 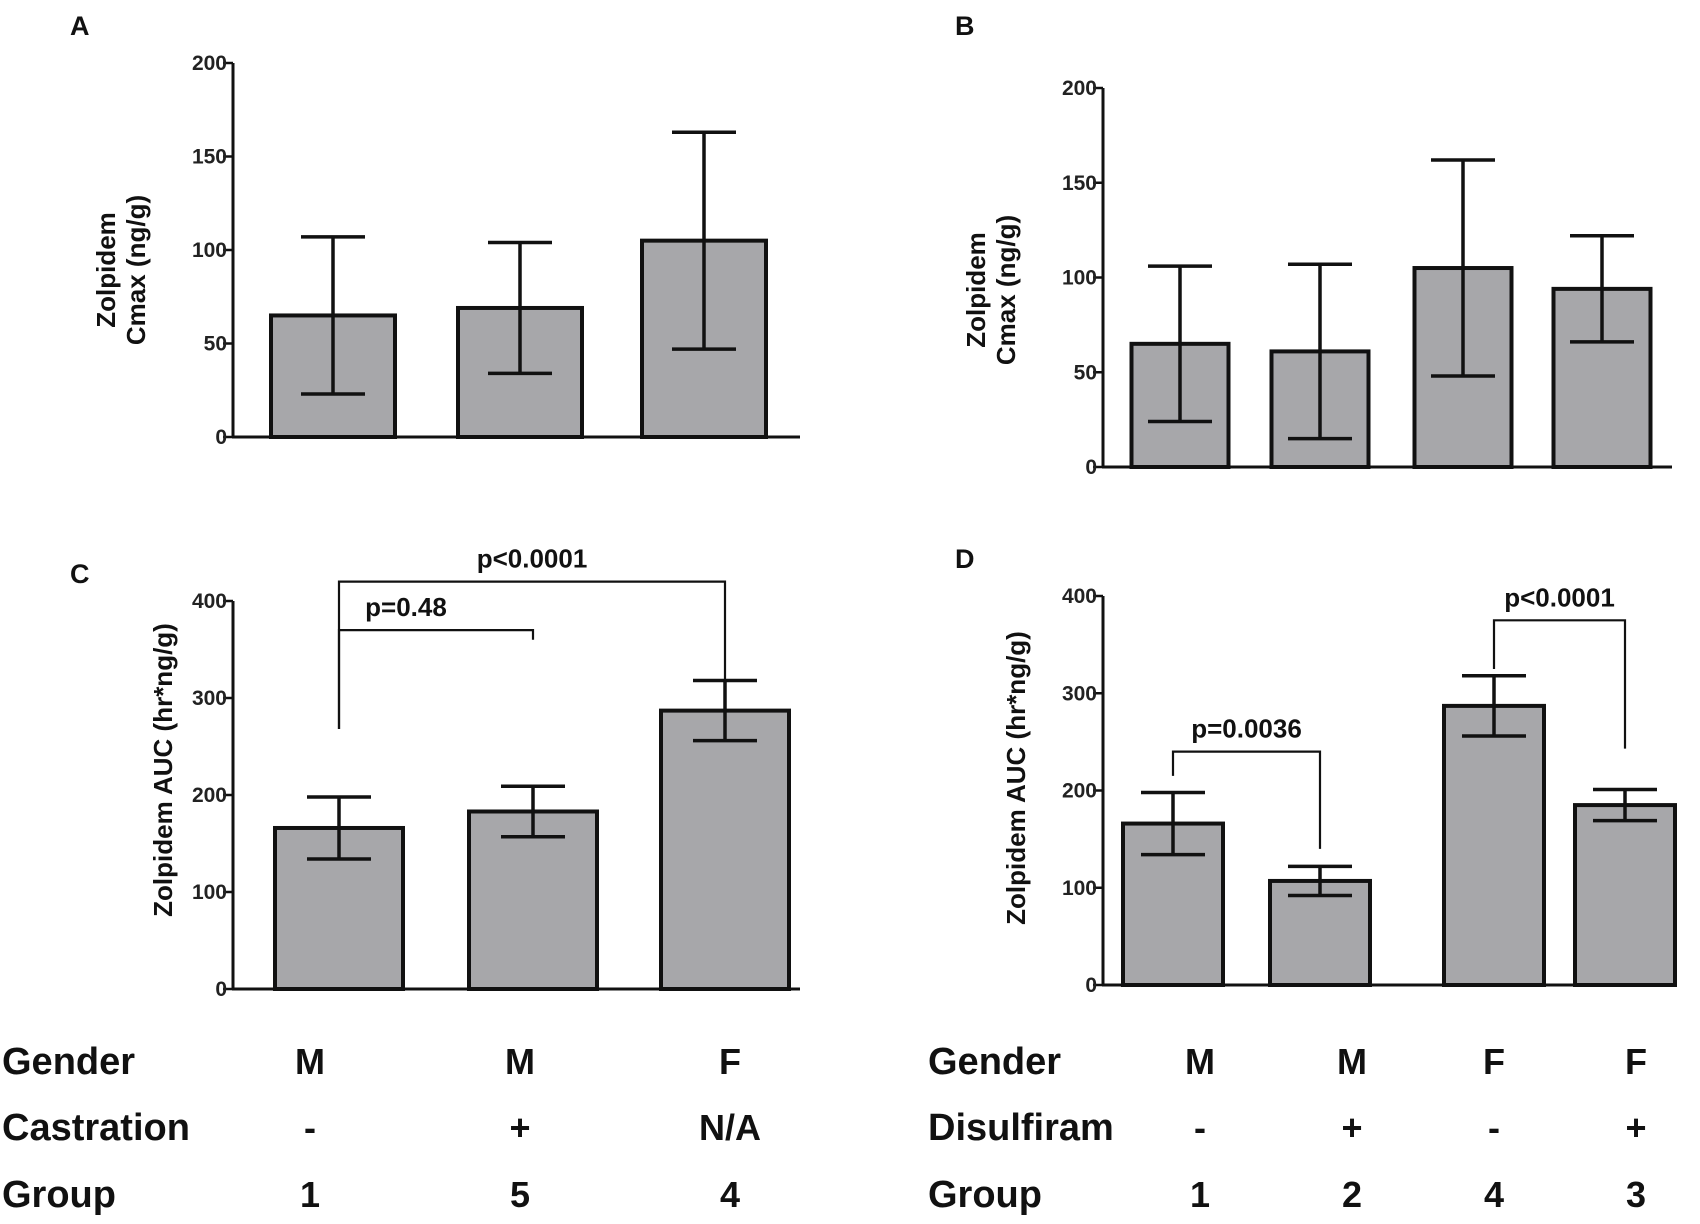 What do you see at coordinates (1287, 1128) in the screenshot?
I see `group-table-right: Gender M M F F Disulfiram - + - + Group 1 2 4 3` at bounding box center [1287, 1128].